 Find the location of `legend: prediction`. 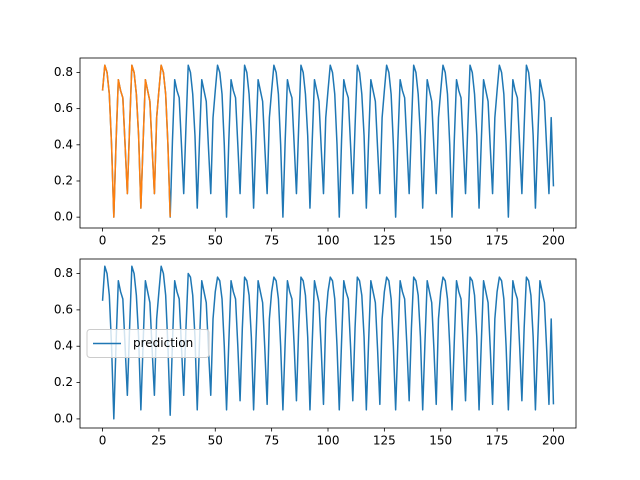

legend: prediction is located at coordinates (148, 343).